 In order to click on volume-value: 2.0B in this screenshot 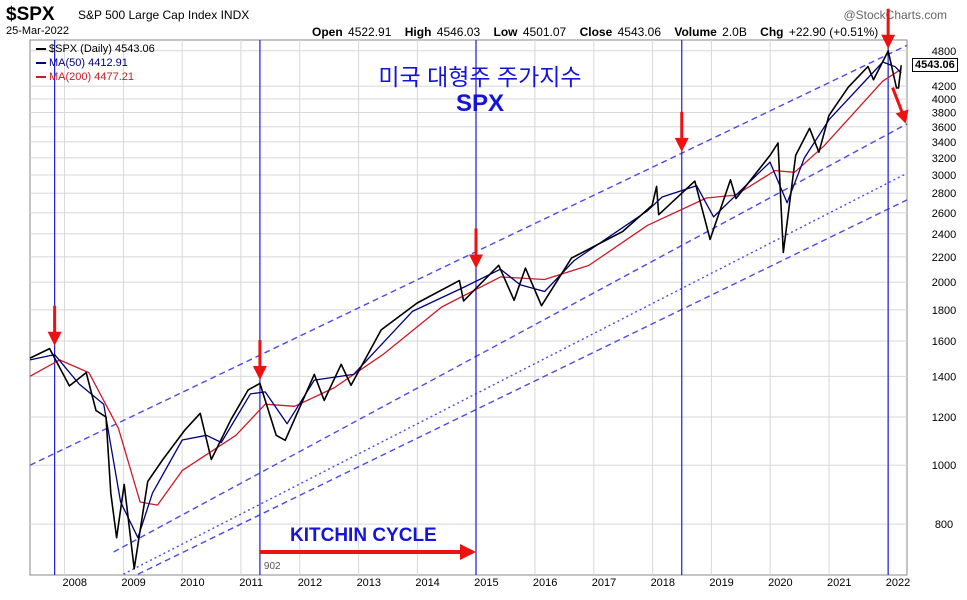, I will do `click(734, 32)`.